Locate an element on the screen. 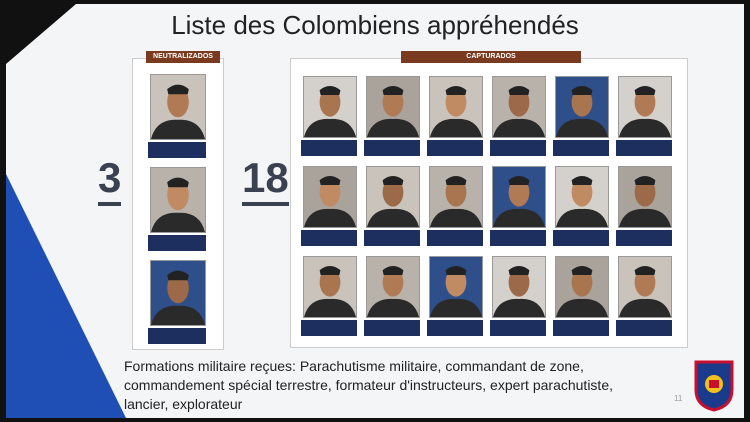 The height and width of the screenshot is (422, 750). caption-line: lancier, explorateur is located at coordinates (183, 404).